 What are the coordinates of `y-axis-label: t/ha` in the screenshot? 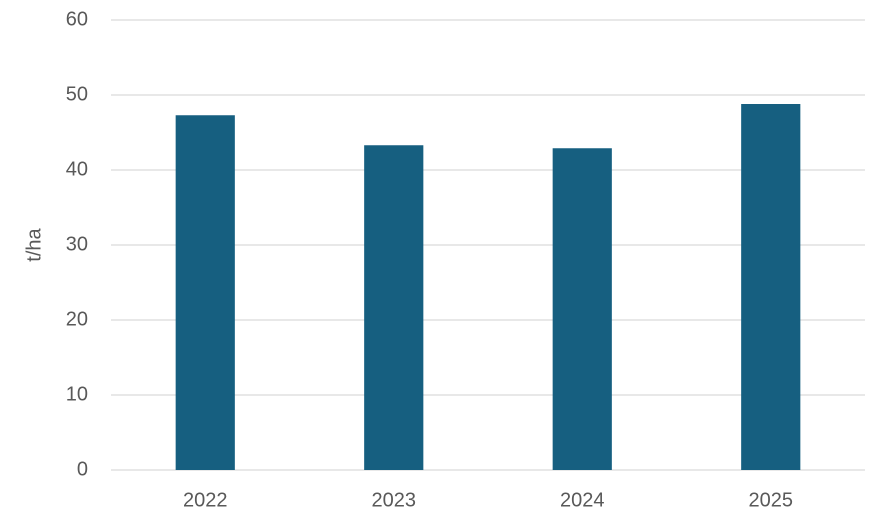 It's located at (34, 244).